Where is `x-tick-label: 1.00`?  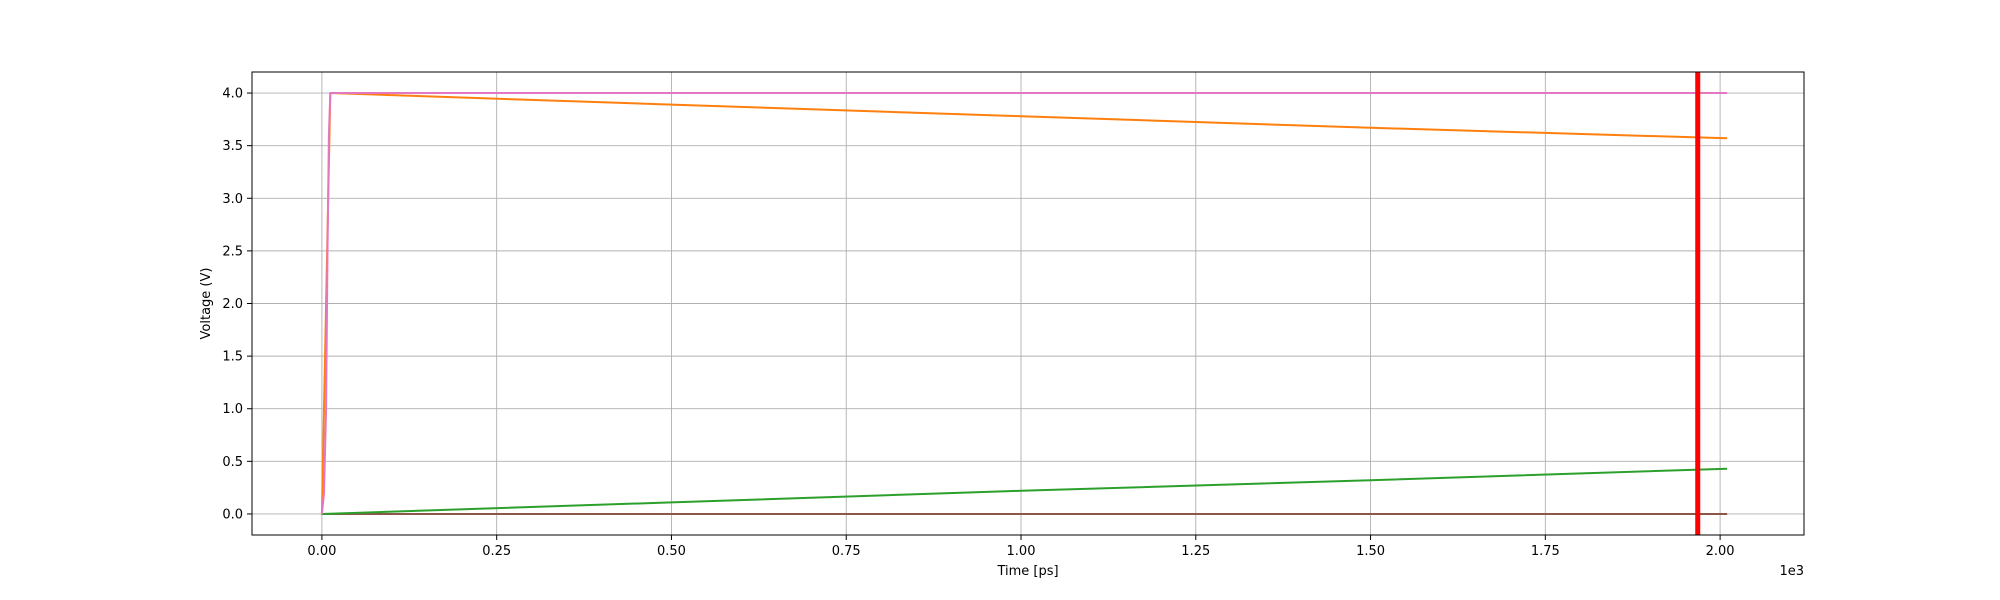
x-tick-label: 1.00 is located at coordinates (1021, 551).